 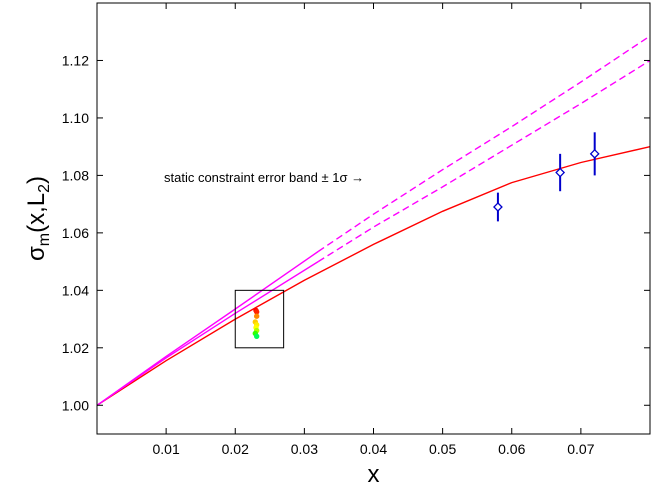 What do you see at coordinates (304, 449) in the screenshot?
I see `x-tick-label-3: 0.03` at bounding box center [304, 449].